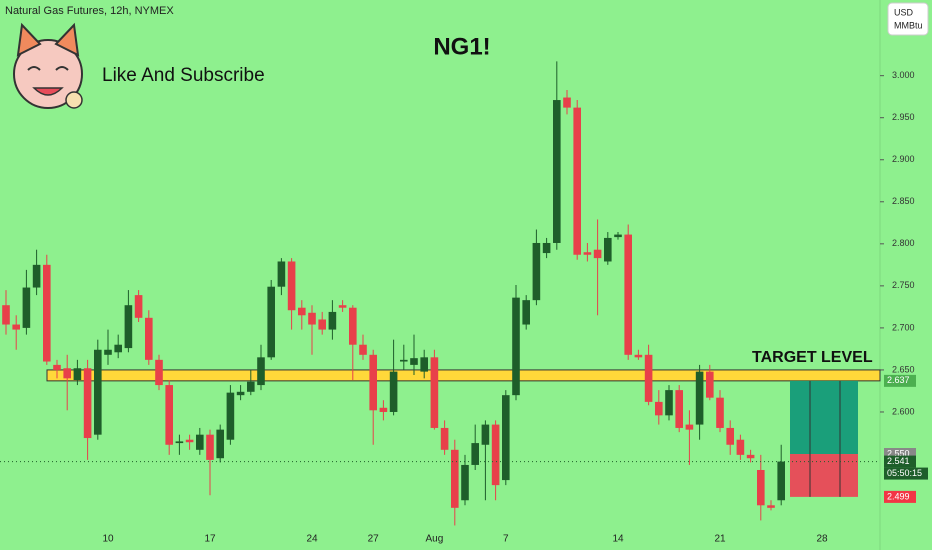 Image resolution: width=932 pixels, height=550 pixels. Describe the element at coordinates (183, 75) in the screenshot. I see `chart-subtitle: Like And Subscribe` at that location.